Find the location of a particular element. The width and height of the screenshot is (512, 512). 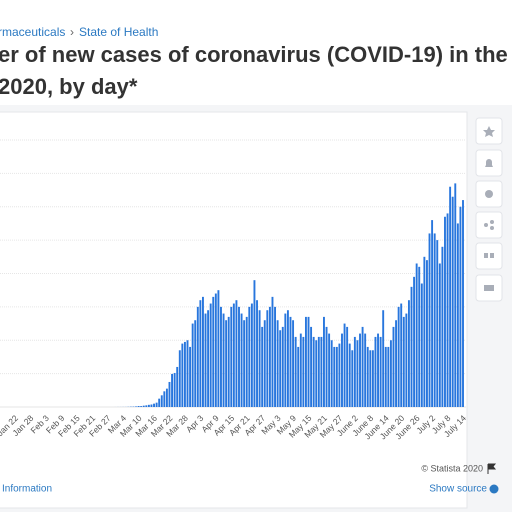

info-icon is located at coordinates (494, 489).